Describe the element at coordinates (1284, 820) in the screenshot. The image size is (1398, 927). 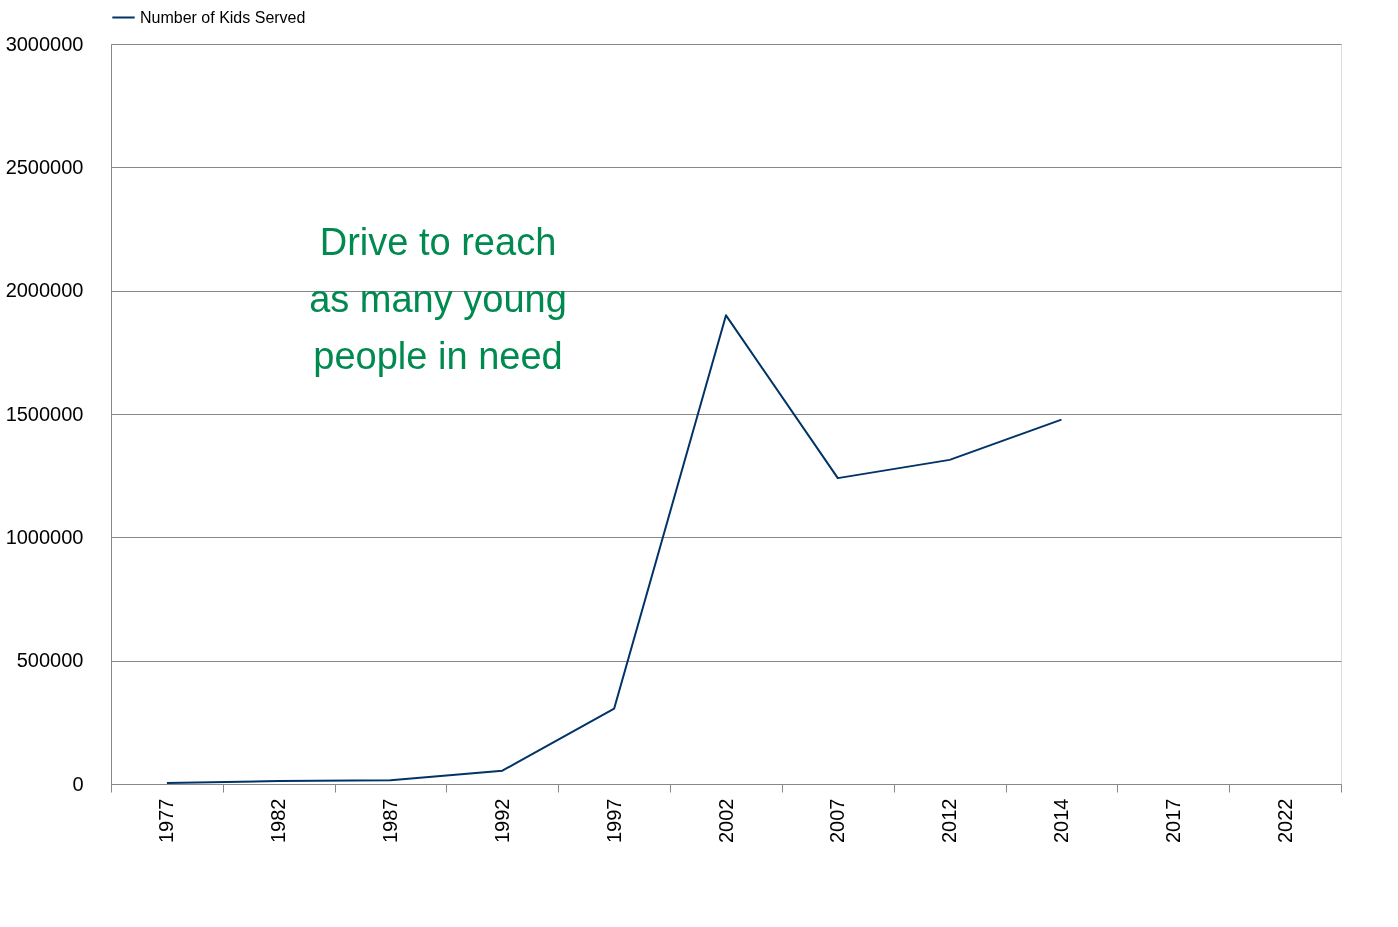
I see `x-tick-label: 2022` at that location.